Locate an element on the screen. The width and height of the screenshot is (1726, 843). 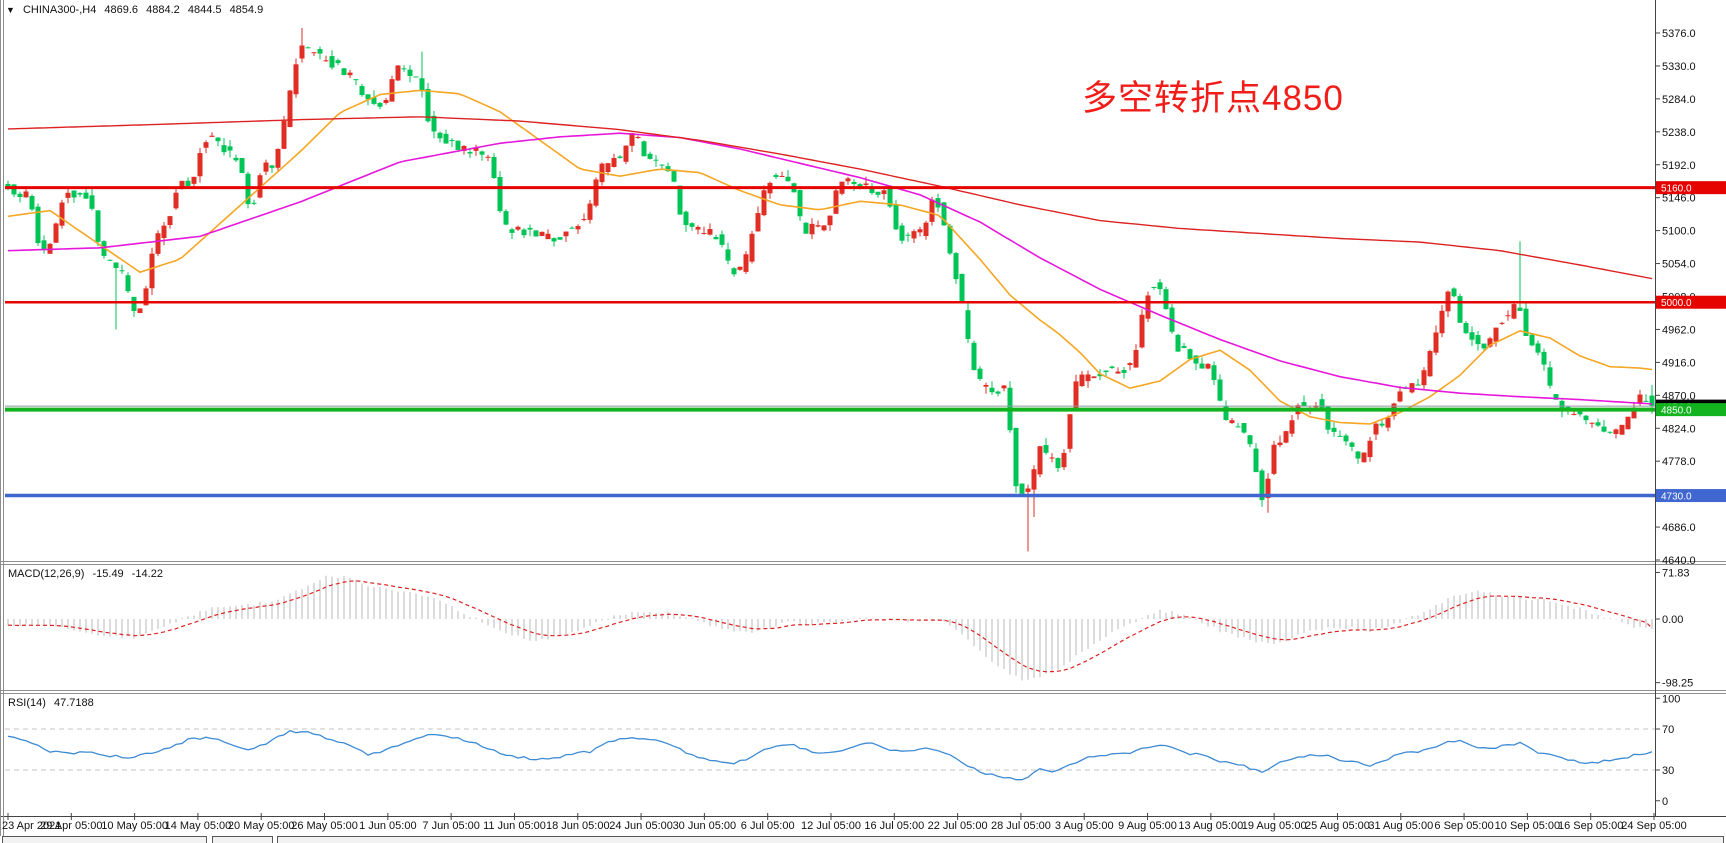
time-tick-label: 23 Apr 2021 is located at coordinates (31, 826).